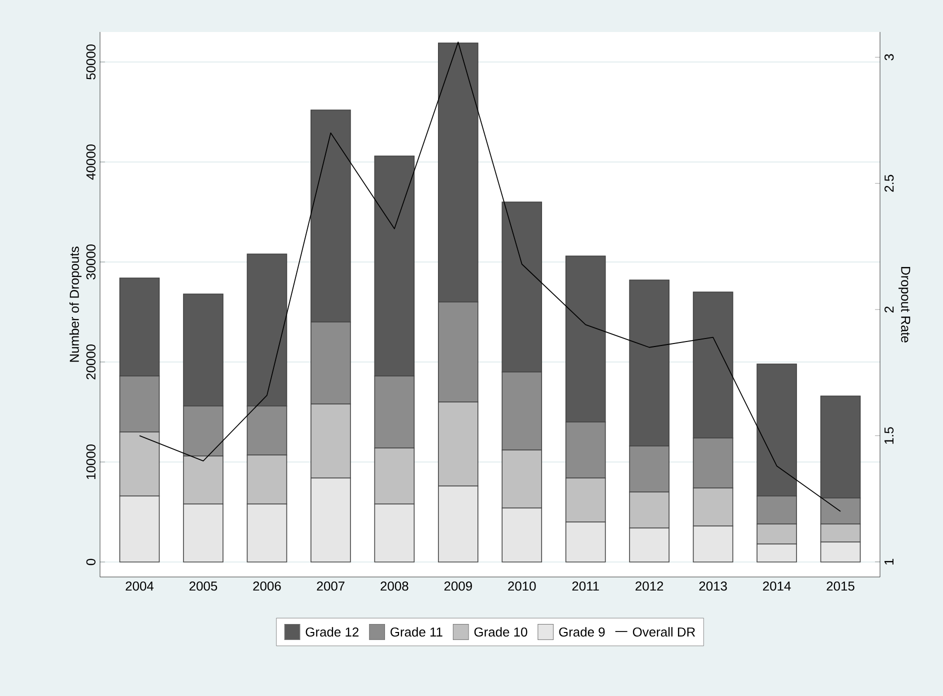  I want to click on x-tick-label: 2009, so click(458, 586).